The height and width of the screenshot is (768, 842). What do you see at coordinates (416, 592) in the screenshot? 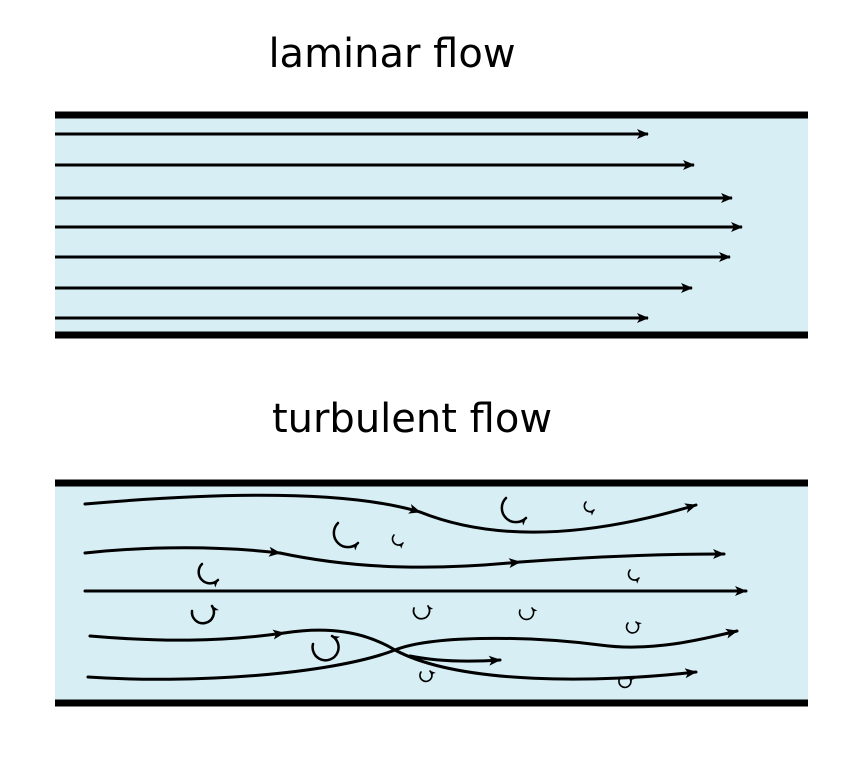
I see `turbulent-eddies` at bounding box center [416, 592].